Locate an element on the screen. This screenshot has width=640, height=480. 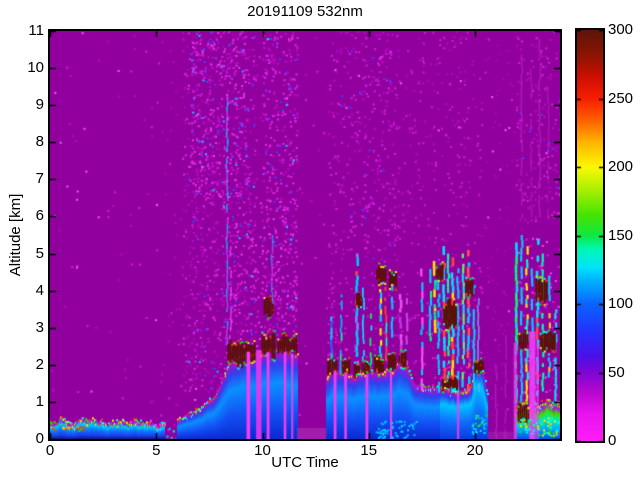
y-tick-label: 3 is located at coordinates (39, 327).